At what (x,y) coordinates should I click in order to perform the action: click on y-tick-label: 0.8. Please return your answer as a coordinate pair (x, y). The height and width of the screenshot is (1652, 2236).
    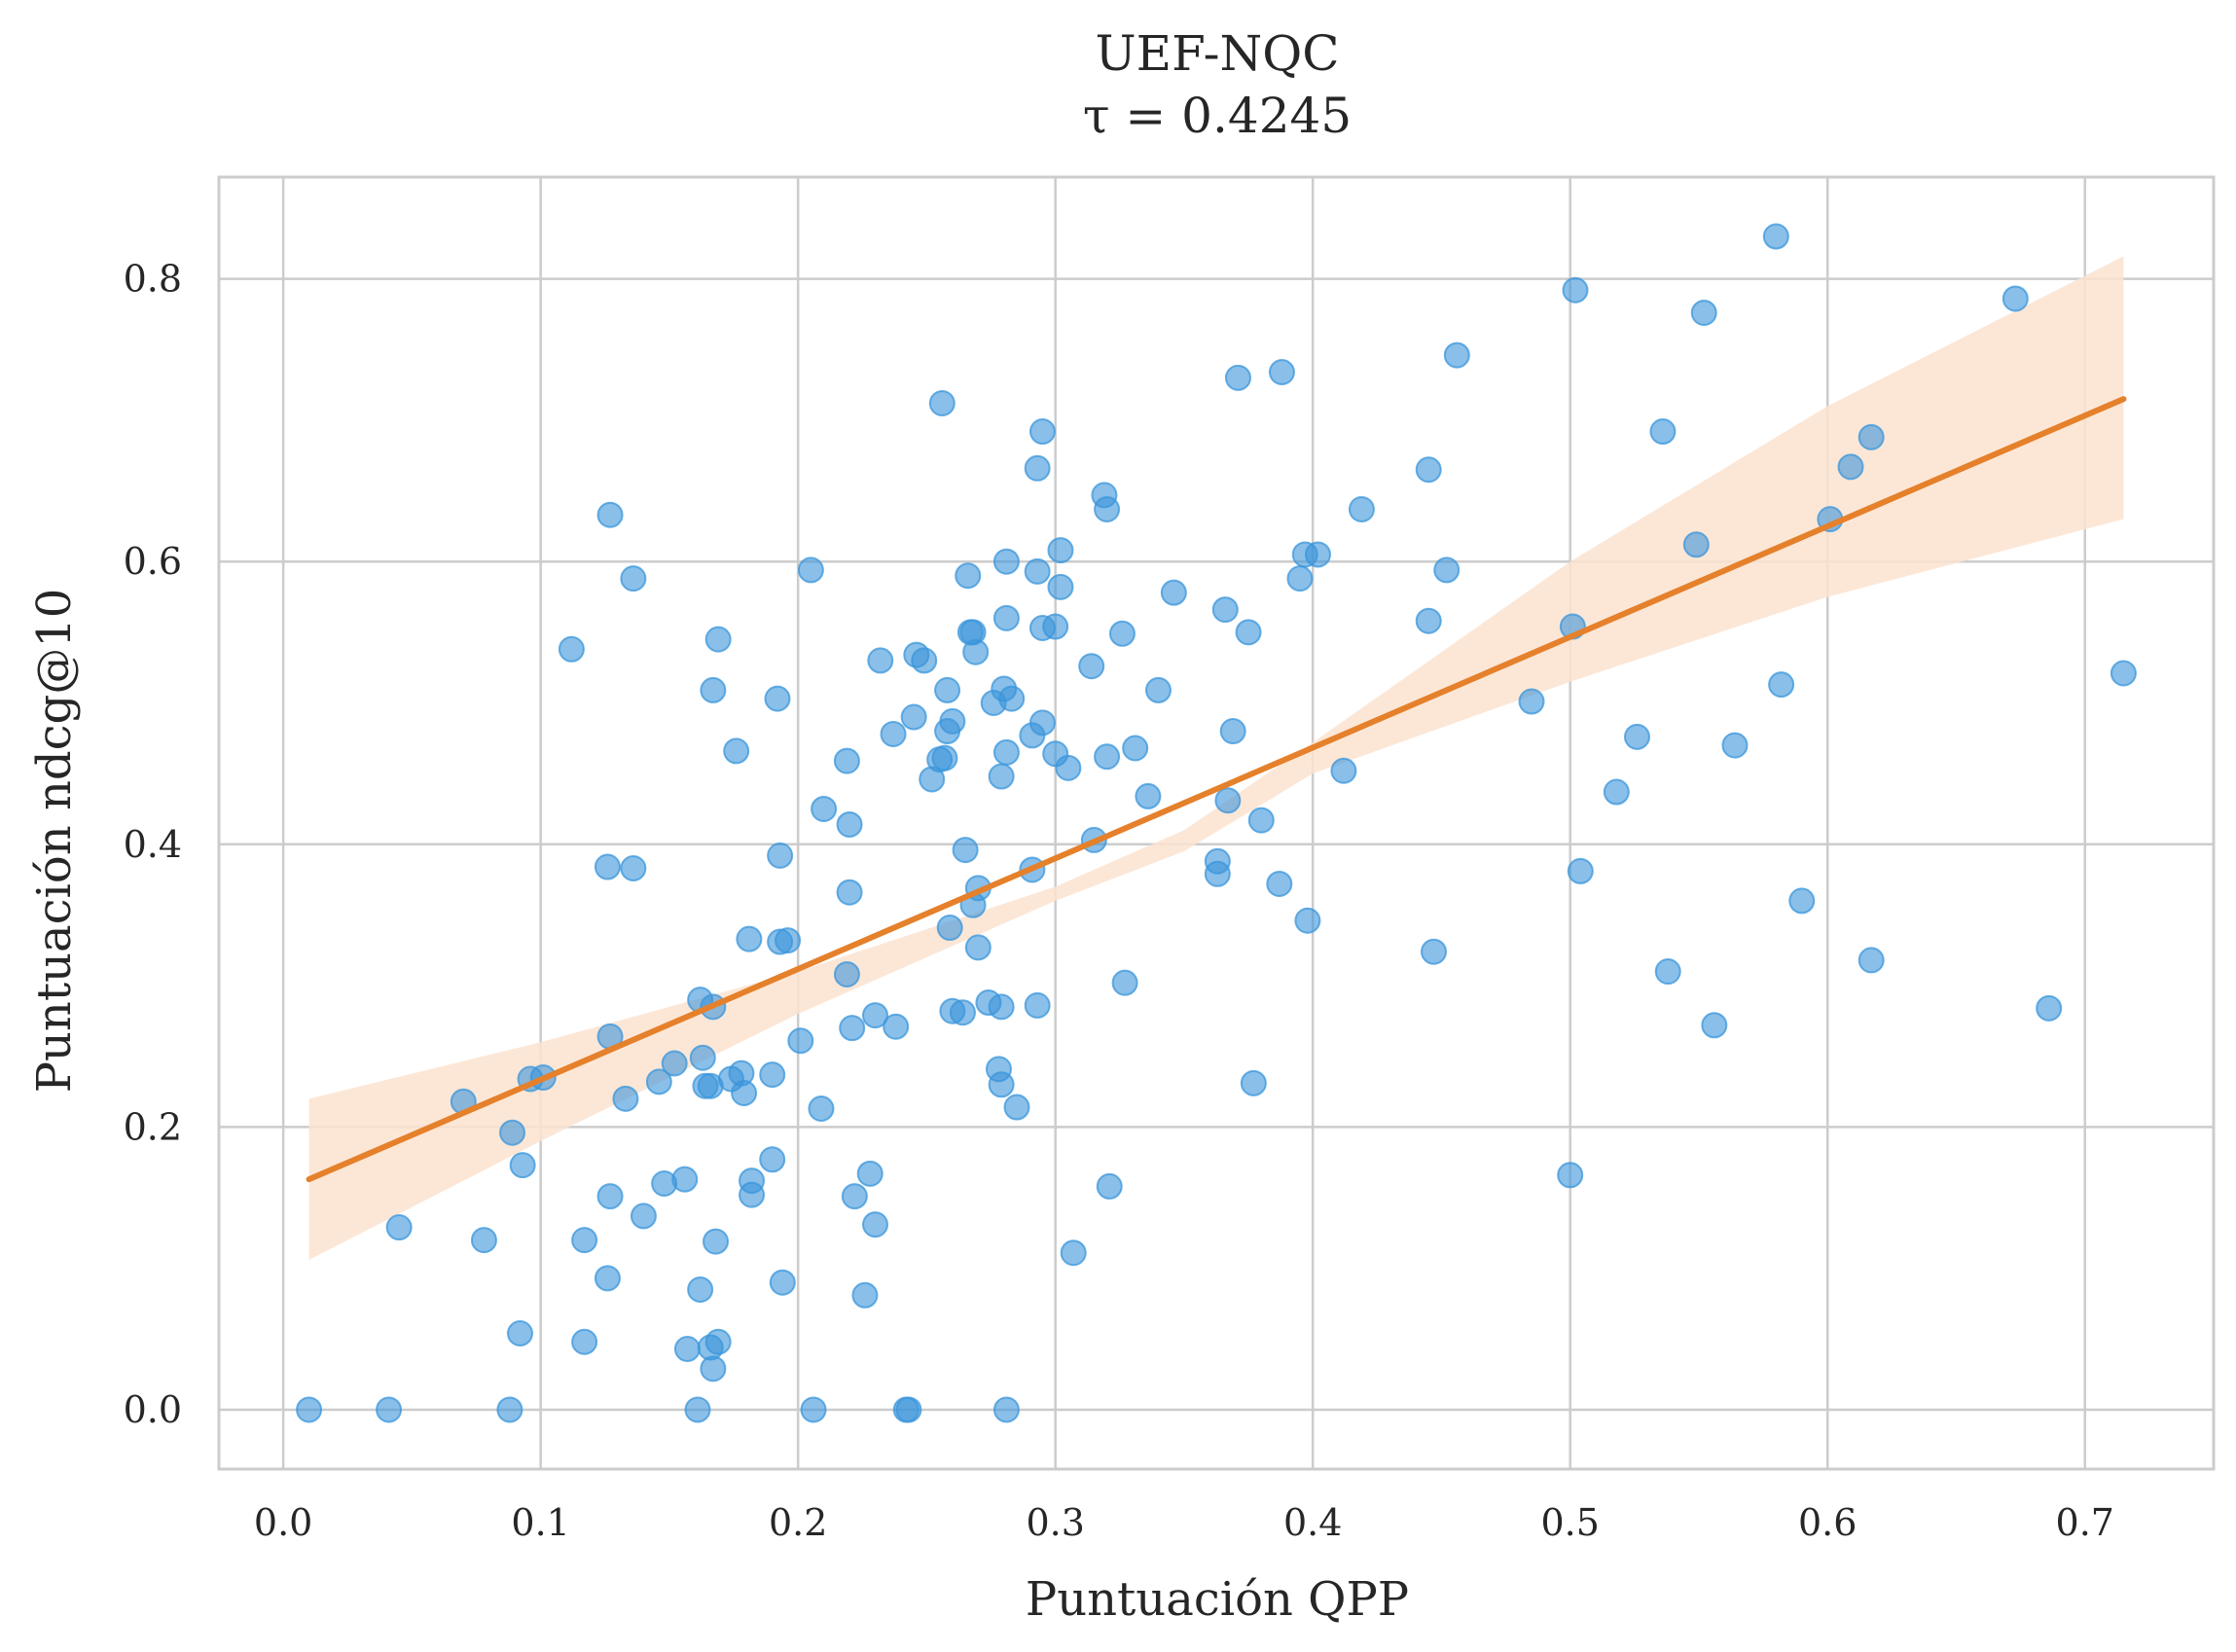
    Looking at the image, I should click on (153, 279).